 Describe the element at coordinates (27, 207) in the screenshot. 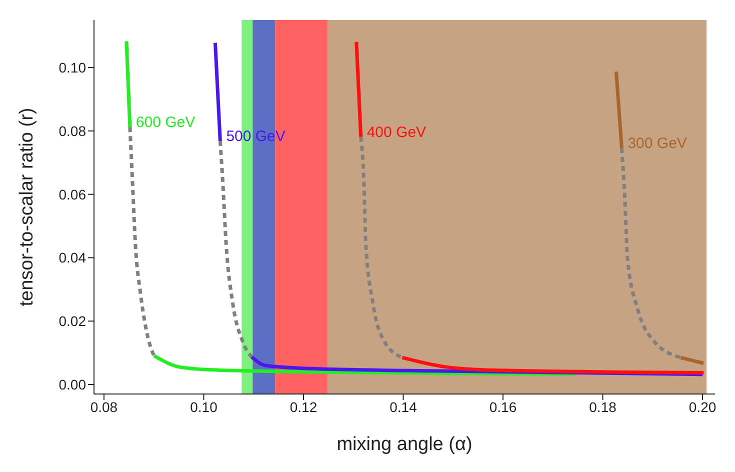

I see `y-axis-title: tensor-to-scalar ratio (r)` at that location.